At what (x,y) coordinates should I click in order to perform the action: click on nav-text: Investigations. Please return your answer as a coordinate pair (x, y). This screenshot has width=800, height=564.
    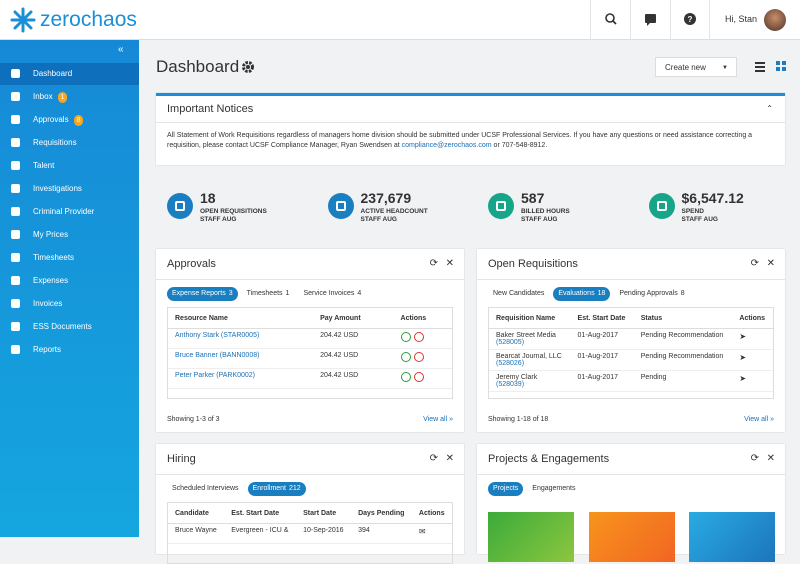
    Looking at the image, I should click on (57, 188).